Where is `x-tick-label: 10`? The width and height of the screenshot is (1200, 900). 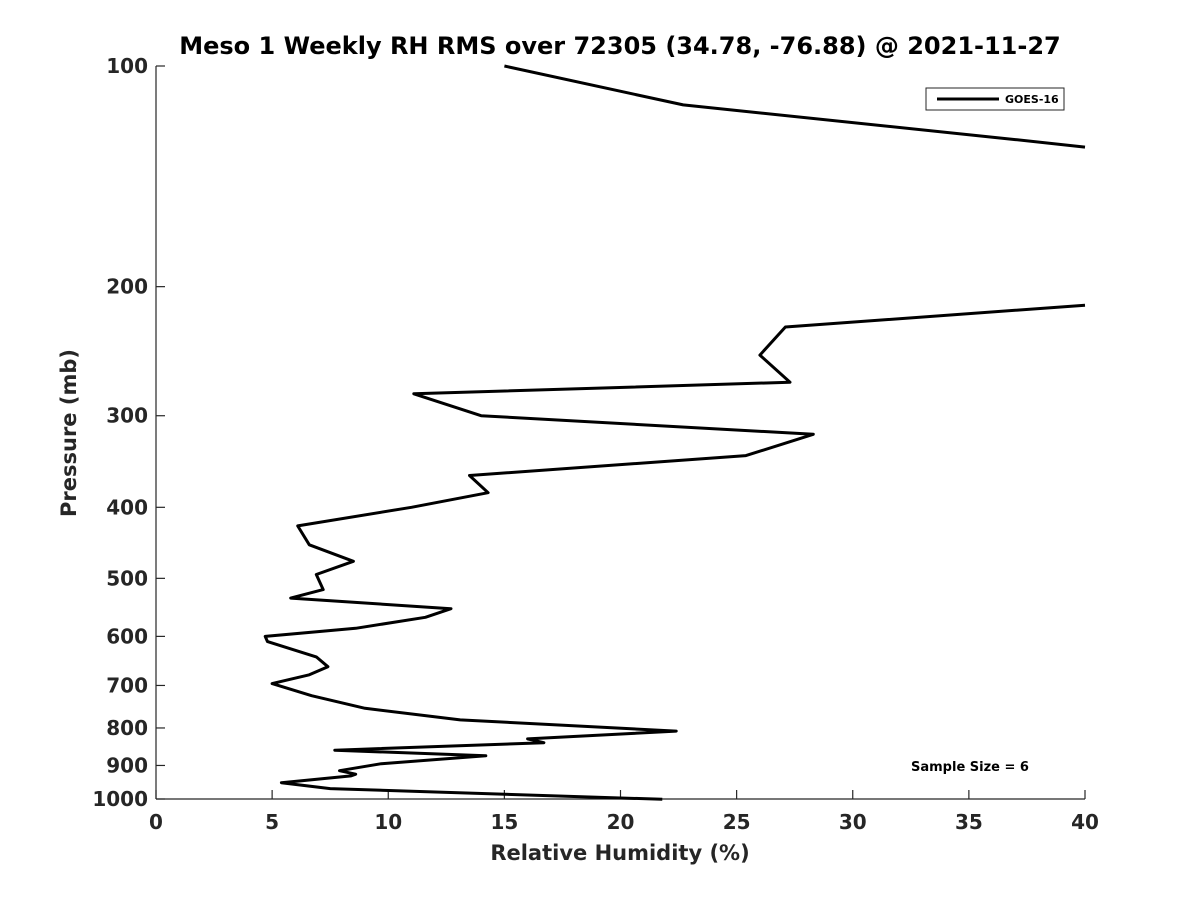 x-tick-label: 10 is located at coordinates (388, 822).